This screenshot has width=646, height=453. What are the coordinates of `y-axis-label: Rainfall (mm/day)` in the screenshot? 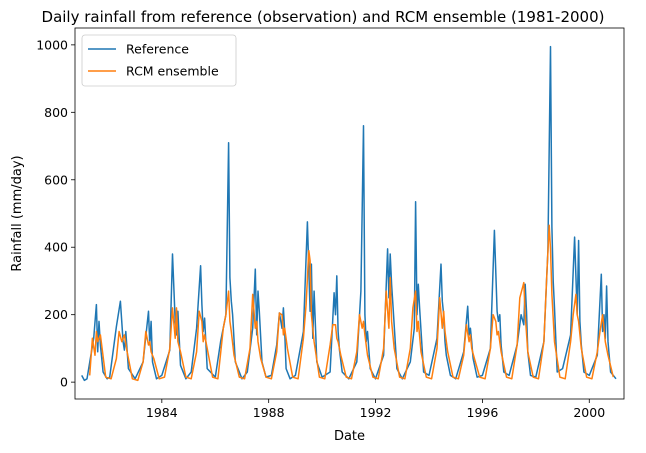 It's located at (17, 213).